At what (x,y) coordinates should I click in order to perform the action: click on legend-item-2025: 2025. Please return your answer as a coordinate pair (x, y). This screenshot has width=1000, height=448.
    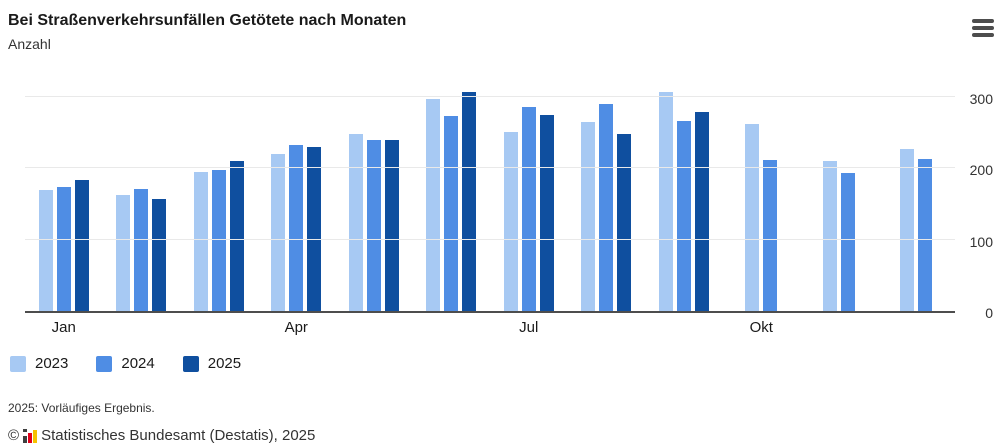
    Looking at the image, I should click on (212, 363).